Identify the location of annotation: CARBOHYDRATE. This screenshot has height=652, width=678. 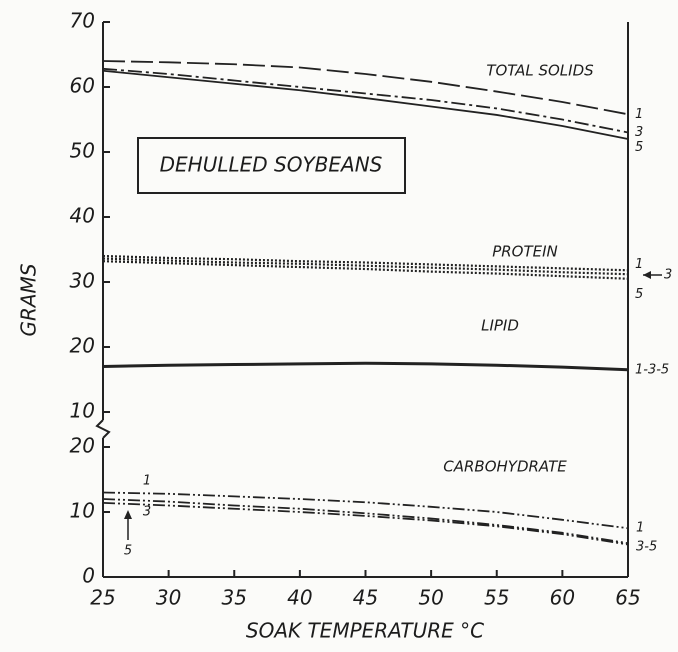
(505, 467).